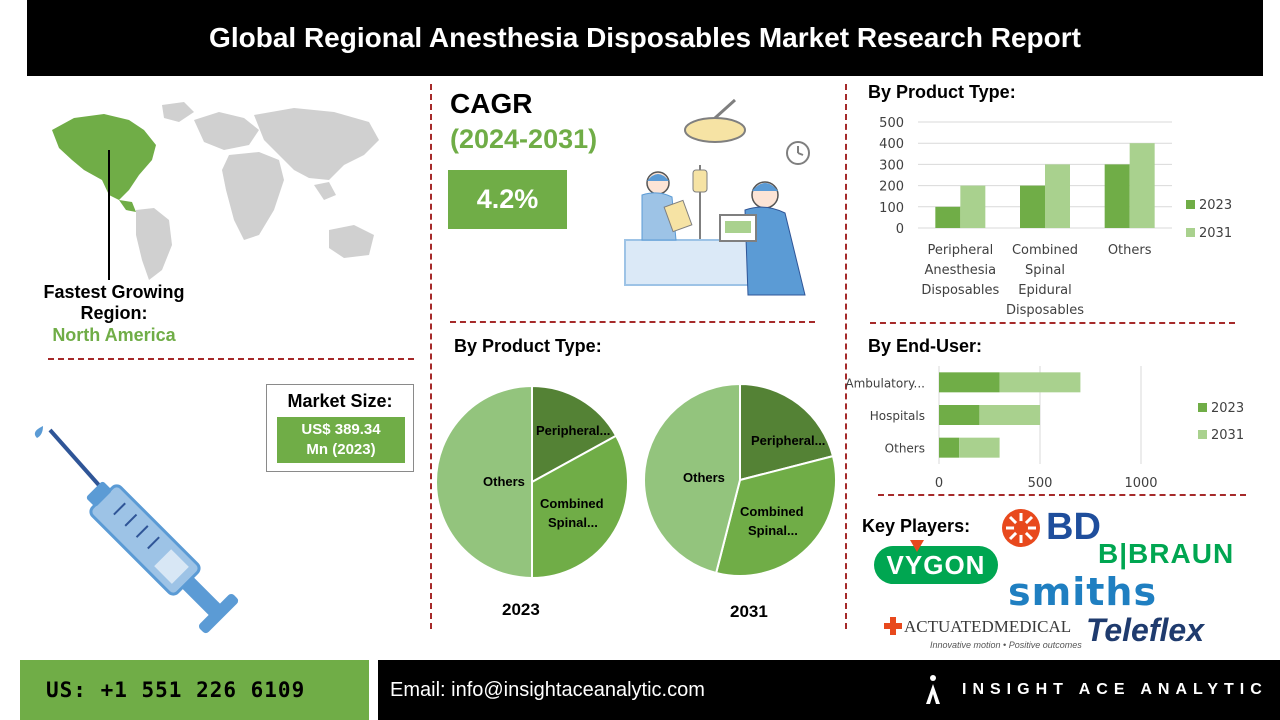 This screenshot has width=1280, height=720. I want to click on market-size-box: Market Size: US$ 389.34 Mn (2023), so click(340, 428).